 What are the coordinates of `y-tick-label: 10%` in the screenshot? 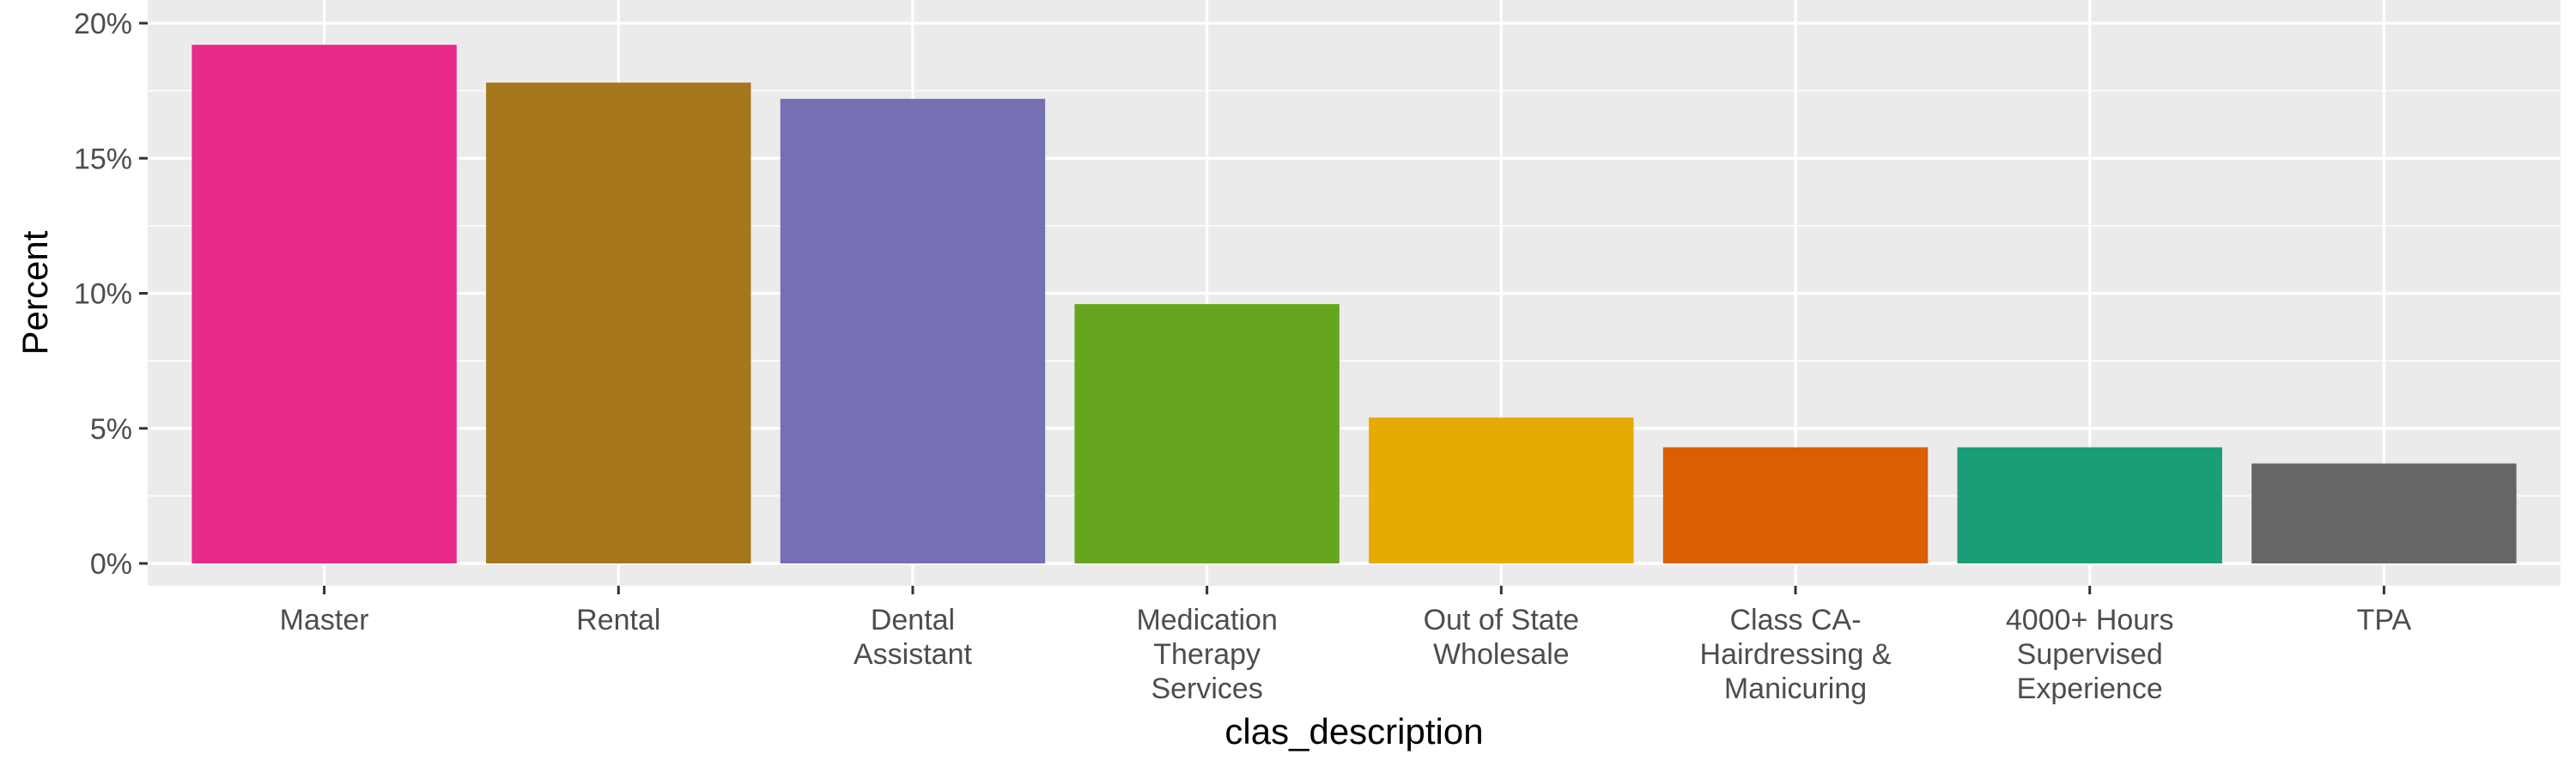 It's located at (103, 294).